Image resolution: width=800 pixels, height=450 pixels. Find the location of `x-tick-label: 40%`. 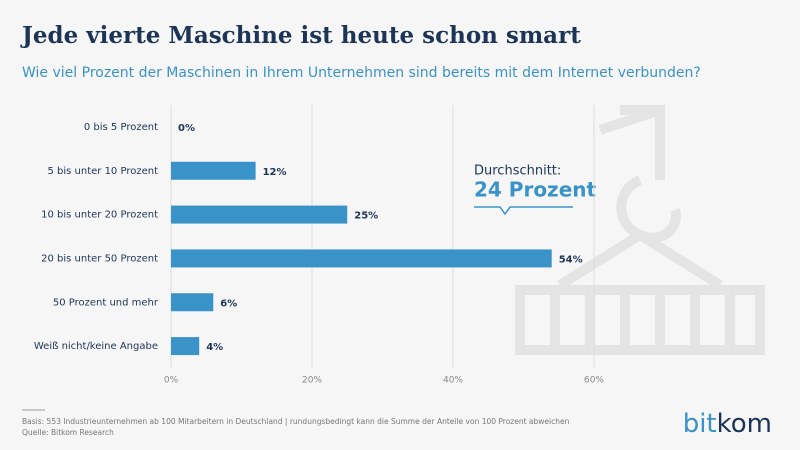

x-tick-label: 40% is located at coordinates (453, 381).